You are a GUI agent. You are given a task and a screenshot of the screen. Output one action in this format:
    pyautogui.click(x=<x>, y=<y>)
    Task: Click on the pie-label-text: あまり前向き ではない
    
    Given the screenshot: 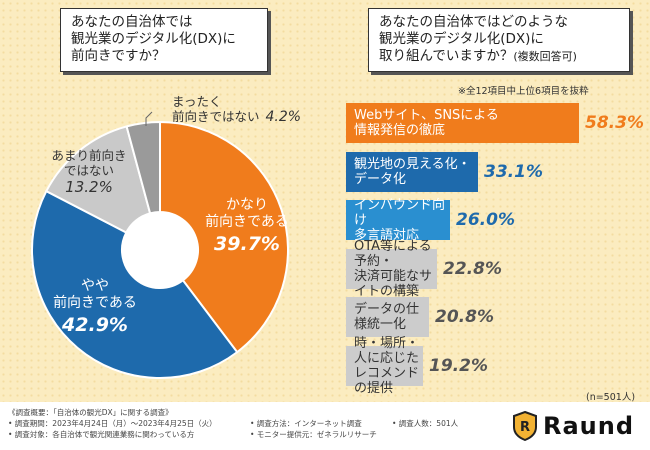 What is the action you would take?
    pyautogui.click(x=89, y=163)
    